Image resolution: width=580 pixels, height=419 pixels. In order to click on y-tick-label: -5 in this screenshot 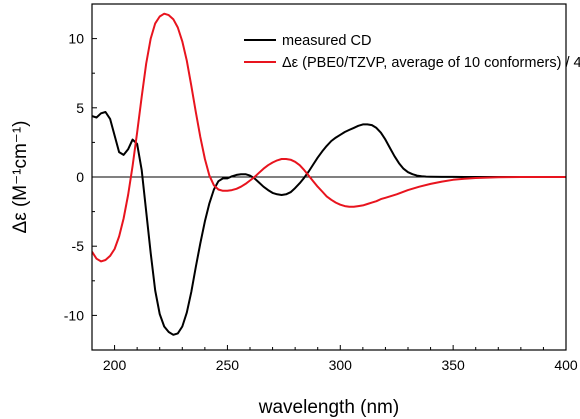, I will do `click(78, 246)`.